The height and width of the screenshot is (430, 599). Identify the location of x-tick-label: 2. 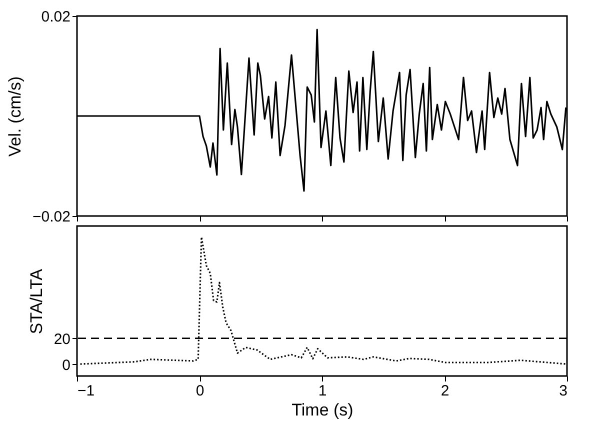
(445, 391).